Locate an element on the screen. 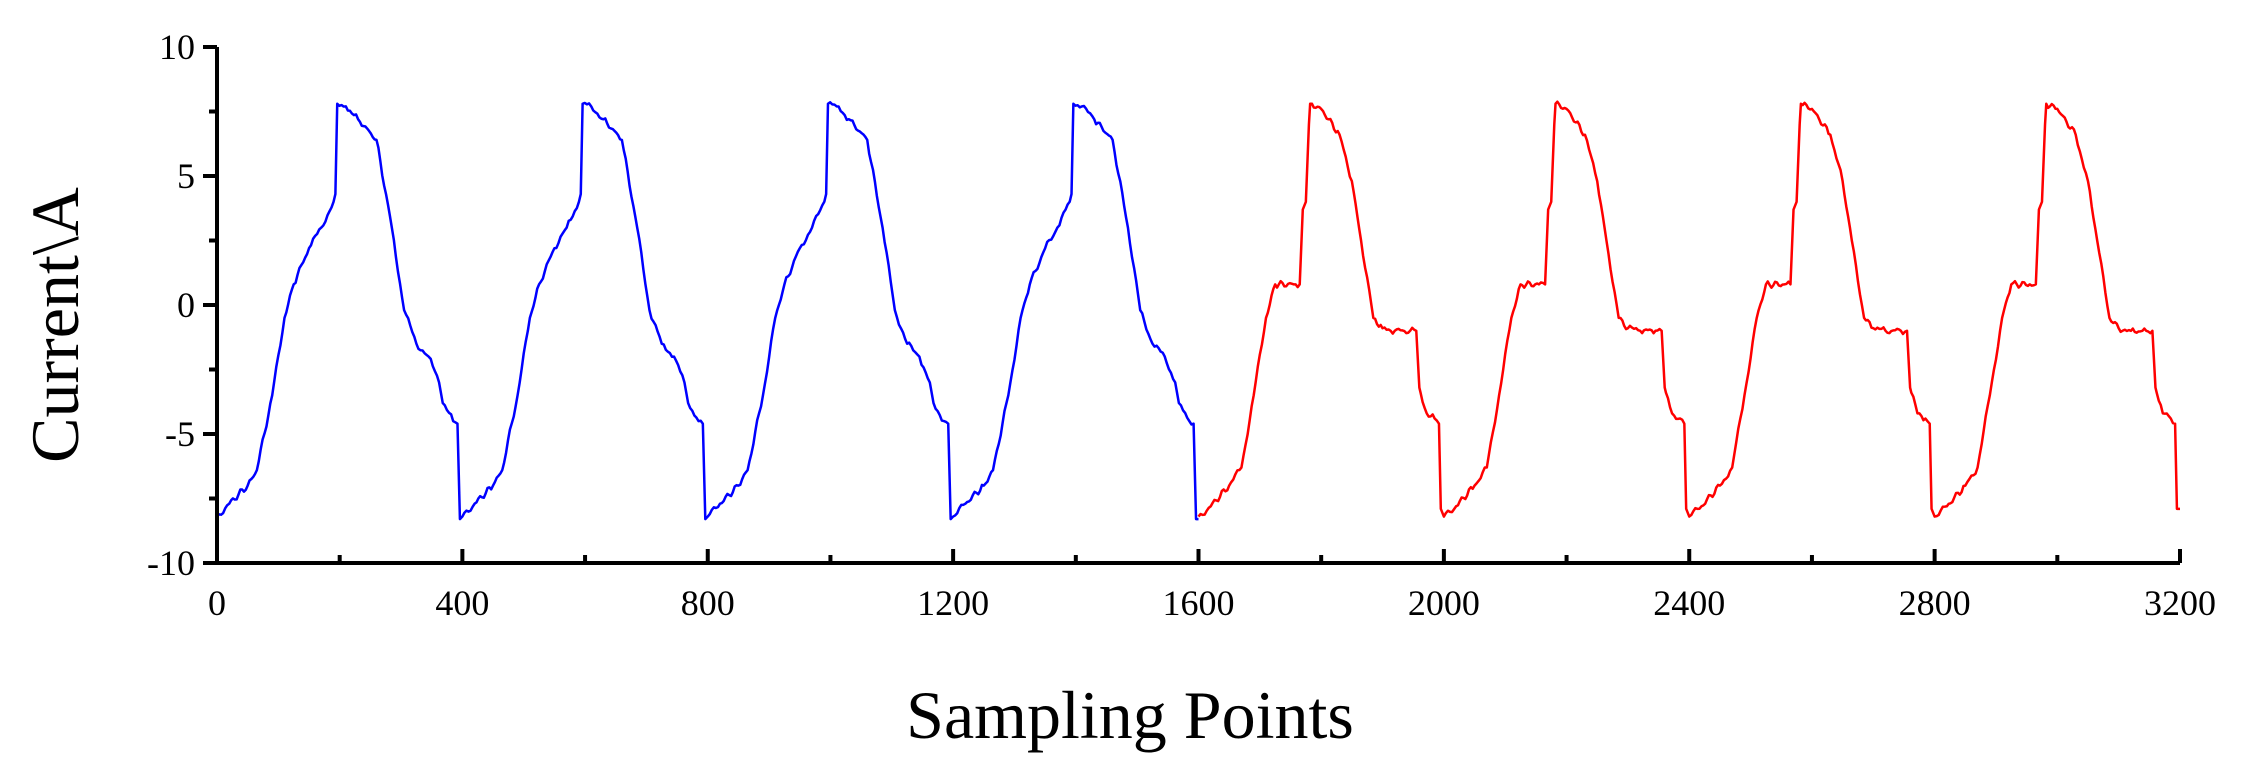  y-tick-label: -10 is located at coordinates (171, 563).